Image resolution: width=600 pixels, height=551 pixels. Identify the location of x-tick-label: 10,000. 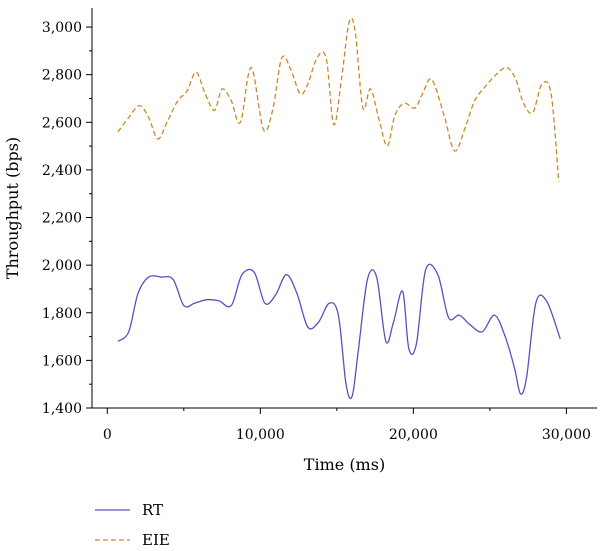
(260, 435).